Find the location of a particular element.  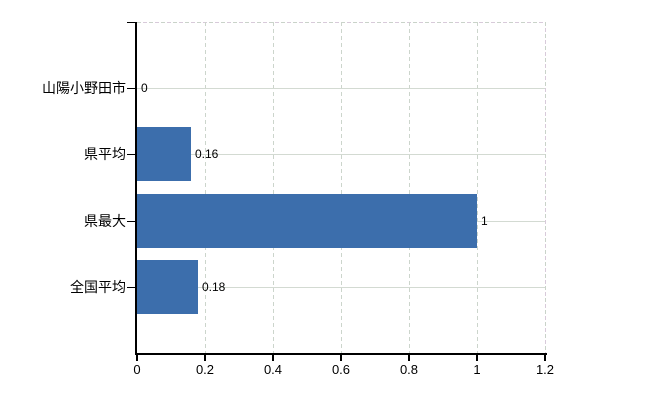

value-label: 0 is located at coordinates (144, 88).